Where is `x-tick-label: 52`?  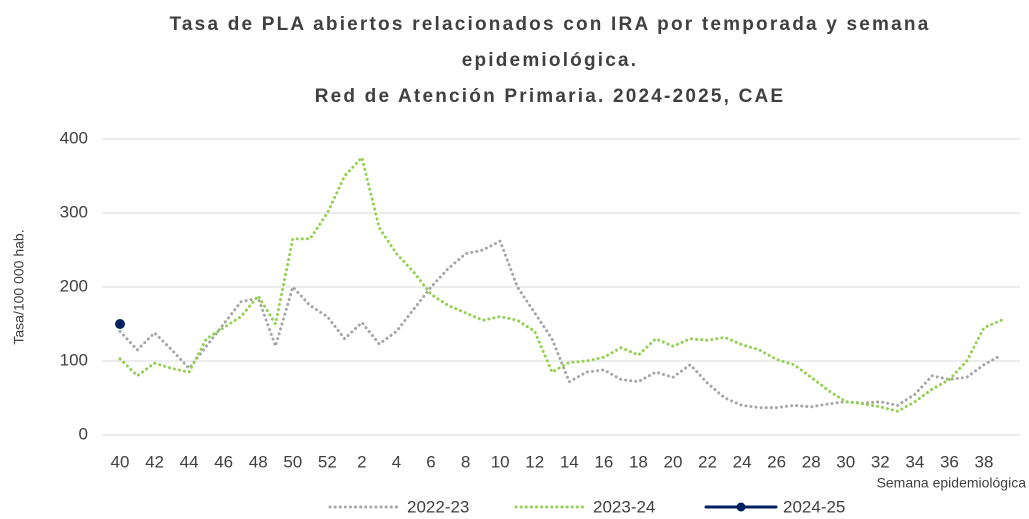 x-tick-label: 52 is located at coordinates (327, 461).